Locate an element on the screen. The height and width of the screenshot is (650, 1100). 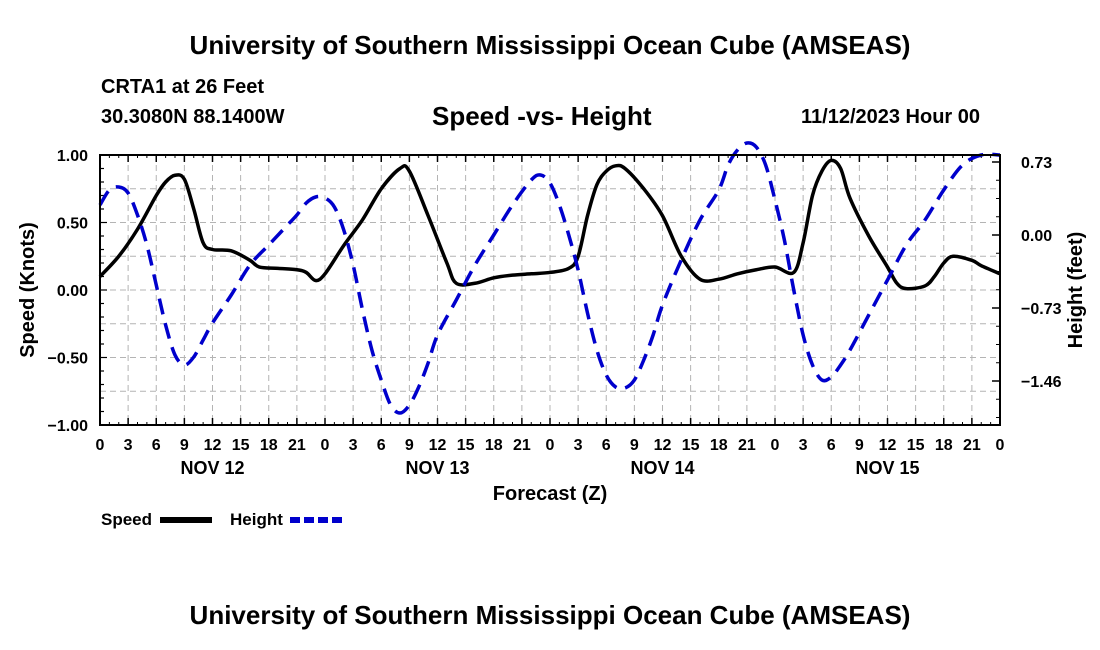
y-tick-label: −0.50 is located at coordinates (68, 359).